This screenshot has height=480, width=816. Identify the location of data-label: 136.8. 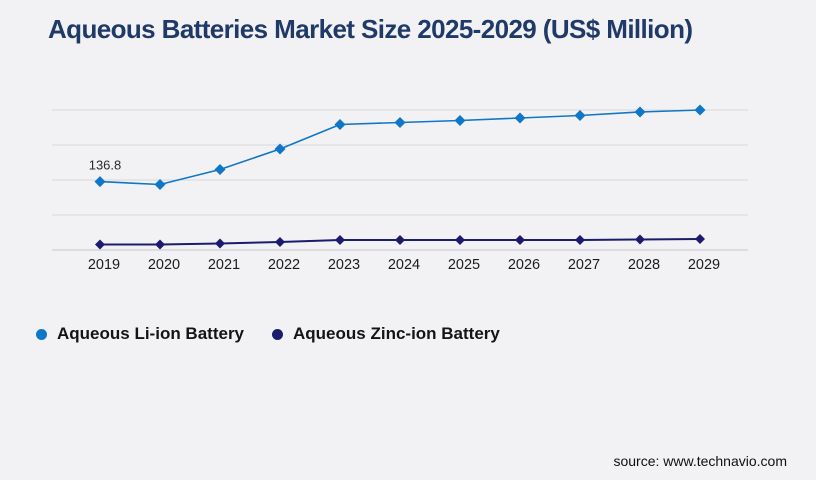
(105, 165).